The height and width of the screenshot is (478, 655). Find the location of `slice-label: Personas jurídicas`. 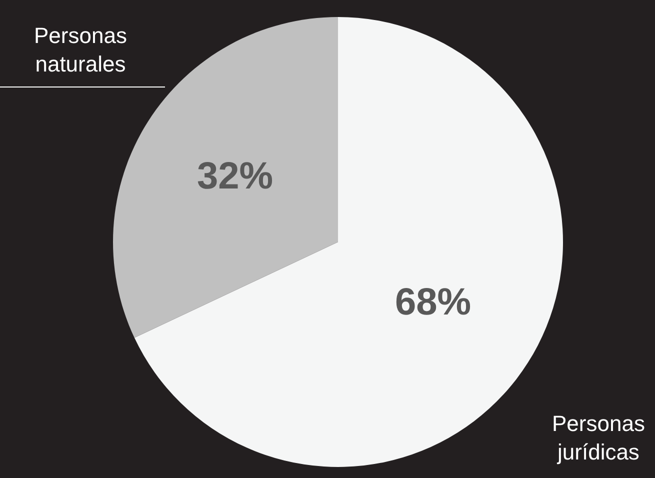

slice-label: Personas jurídicas is located at coordinates (598, 438).